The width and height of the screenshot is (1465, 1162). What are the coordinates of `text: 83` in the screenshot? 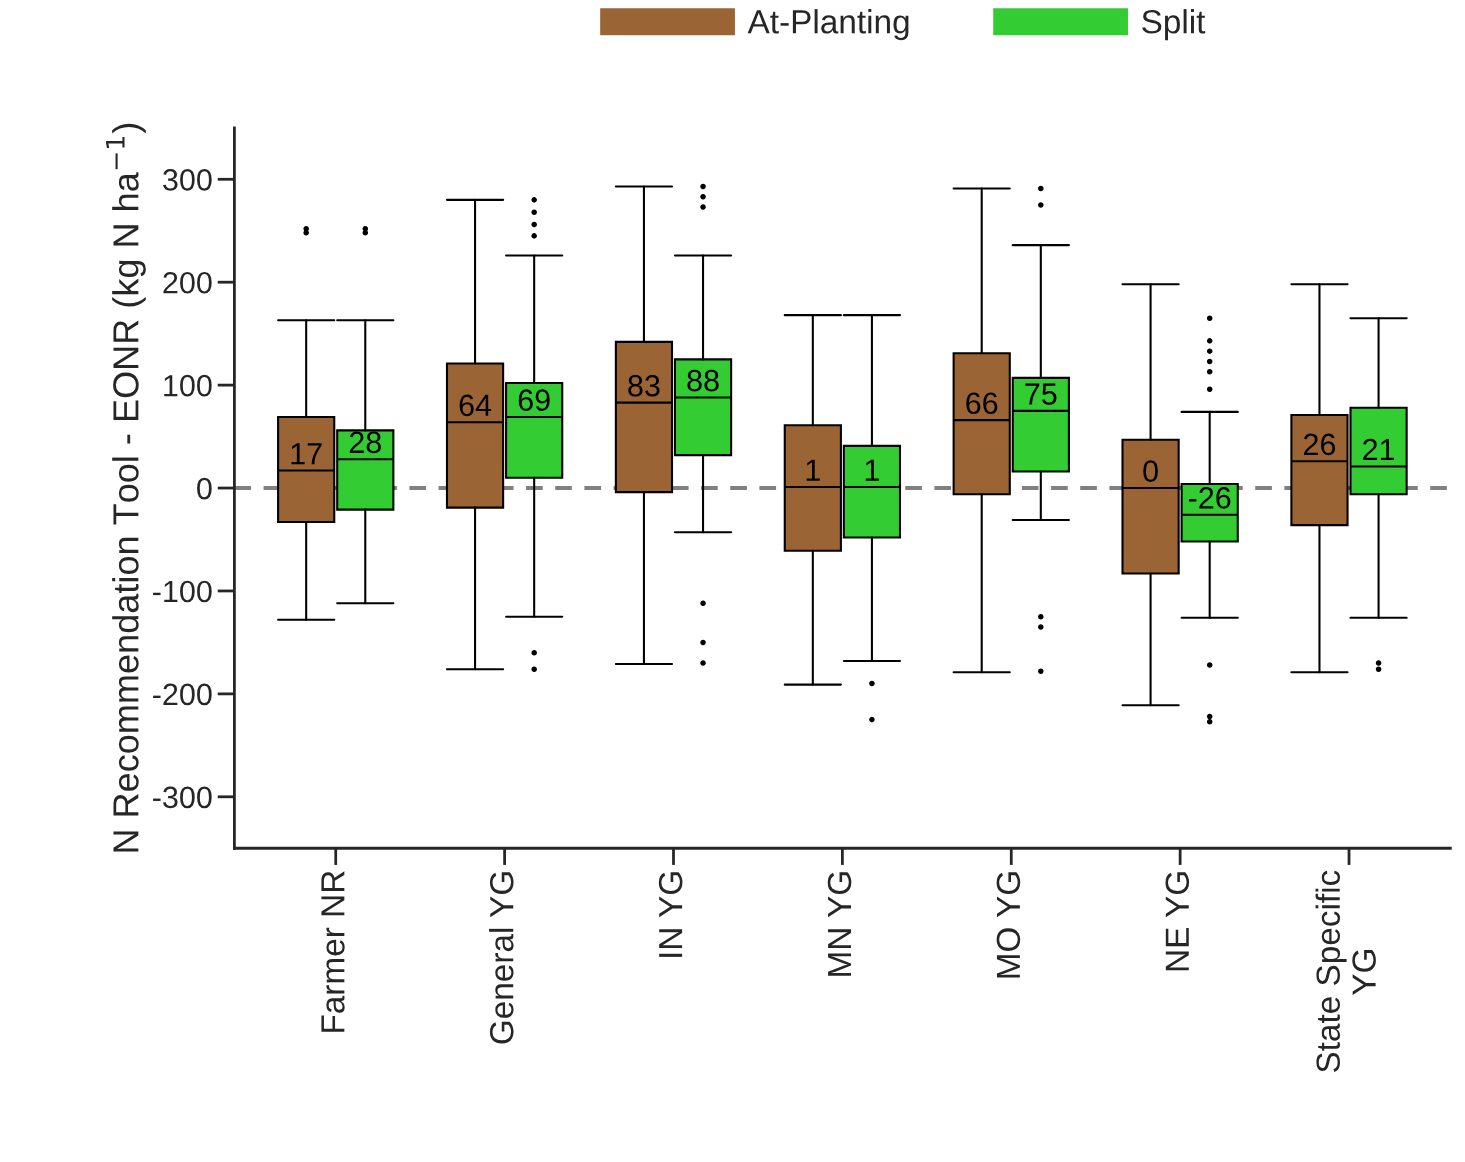 It's located at (644, 385).